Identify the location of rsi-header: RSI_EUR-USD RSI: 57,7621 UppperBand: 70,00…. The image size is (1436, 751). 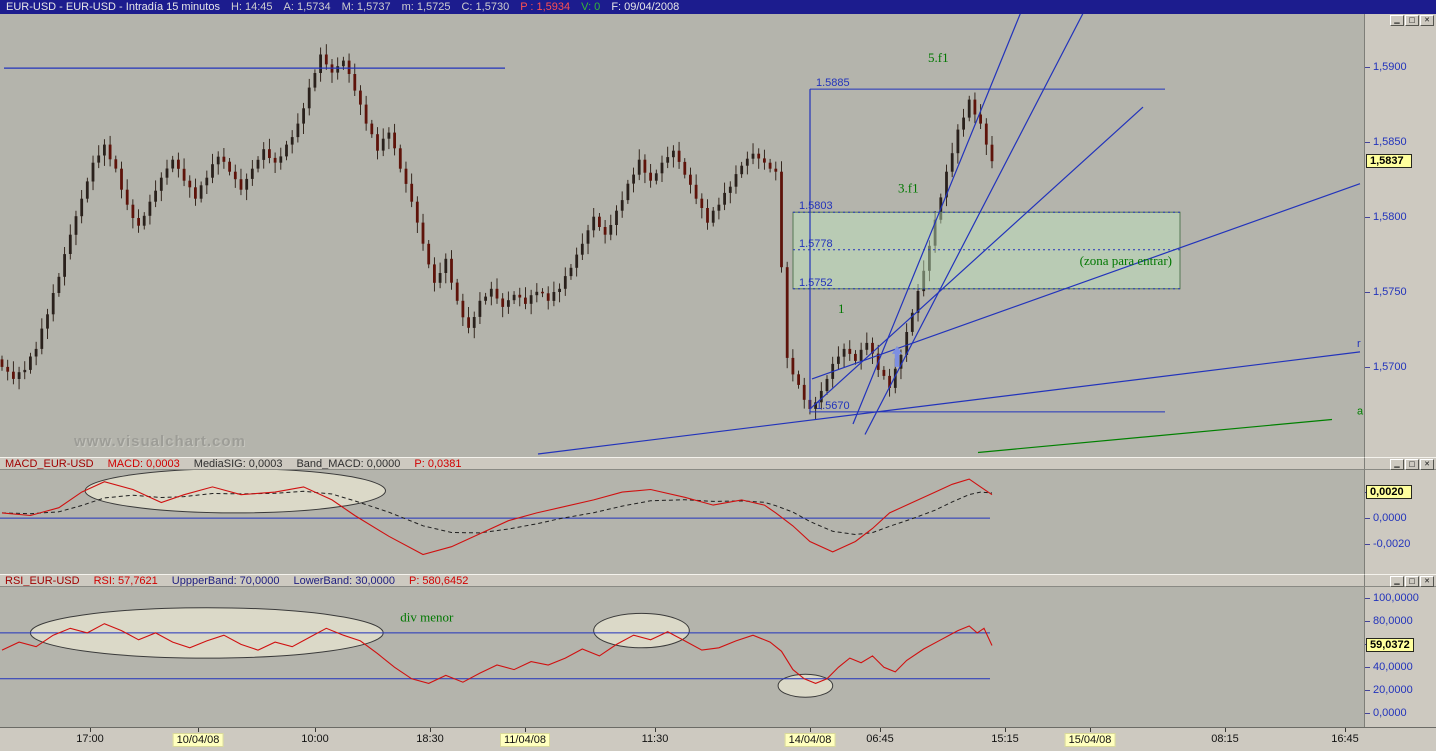
(682, 580).